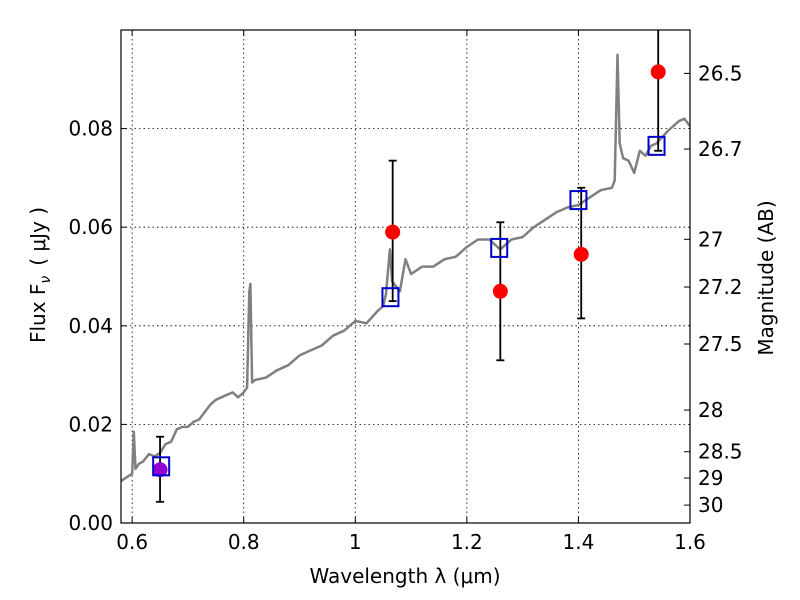 The image size is (800, 600). Describe the element at coordinates (720, 73) in the screenshot. I see `right-tick-label: 26.5` at that location.